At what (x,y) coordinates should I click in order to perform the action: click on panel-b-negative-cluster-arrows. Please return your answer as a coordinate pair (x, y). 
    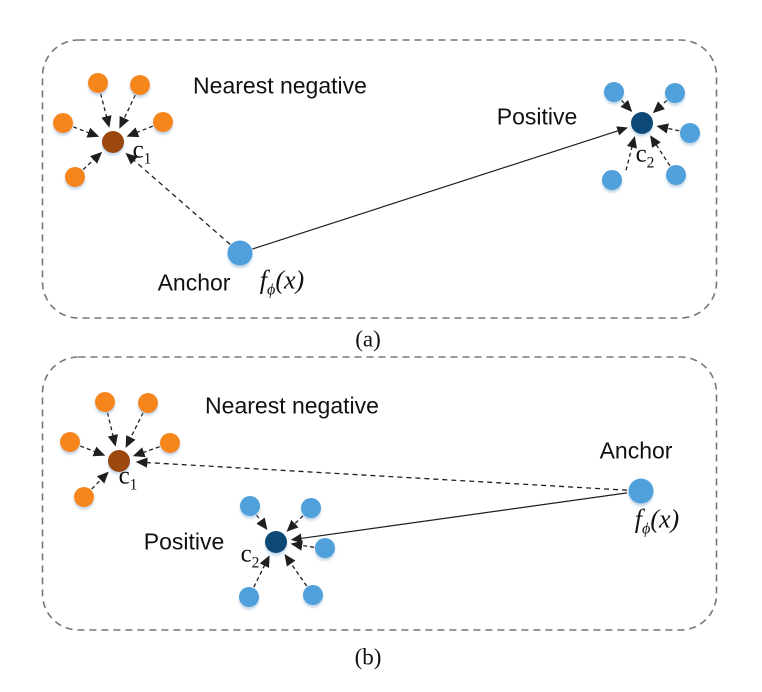
    Looking at the image, I should click on (120, 451).